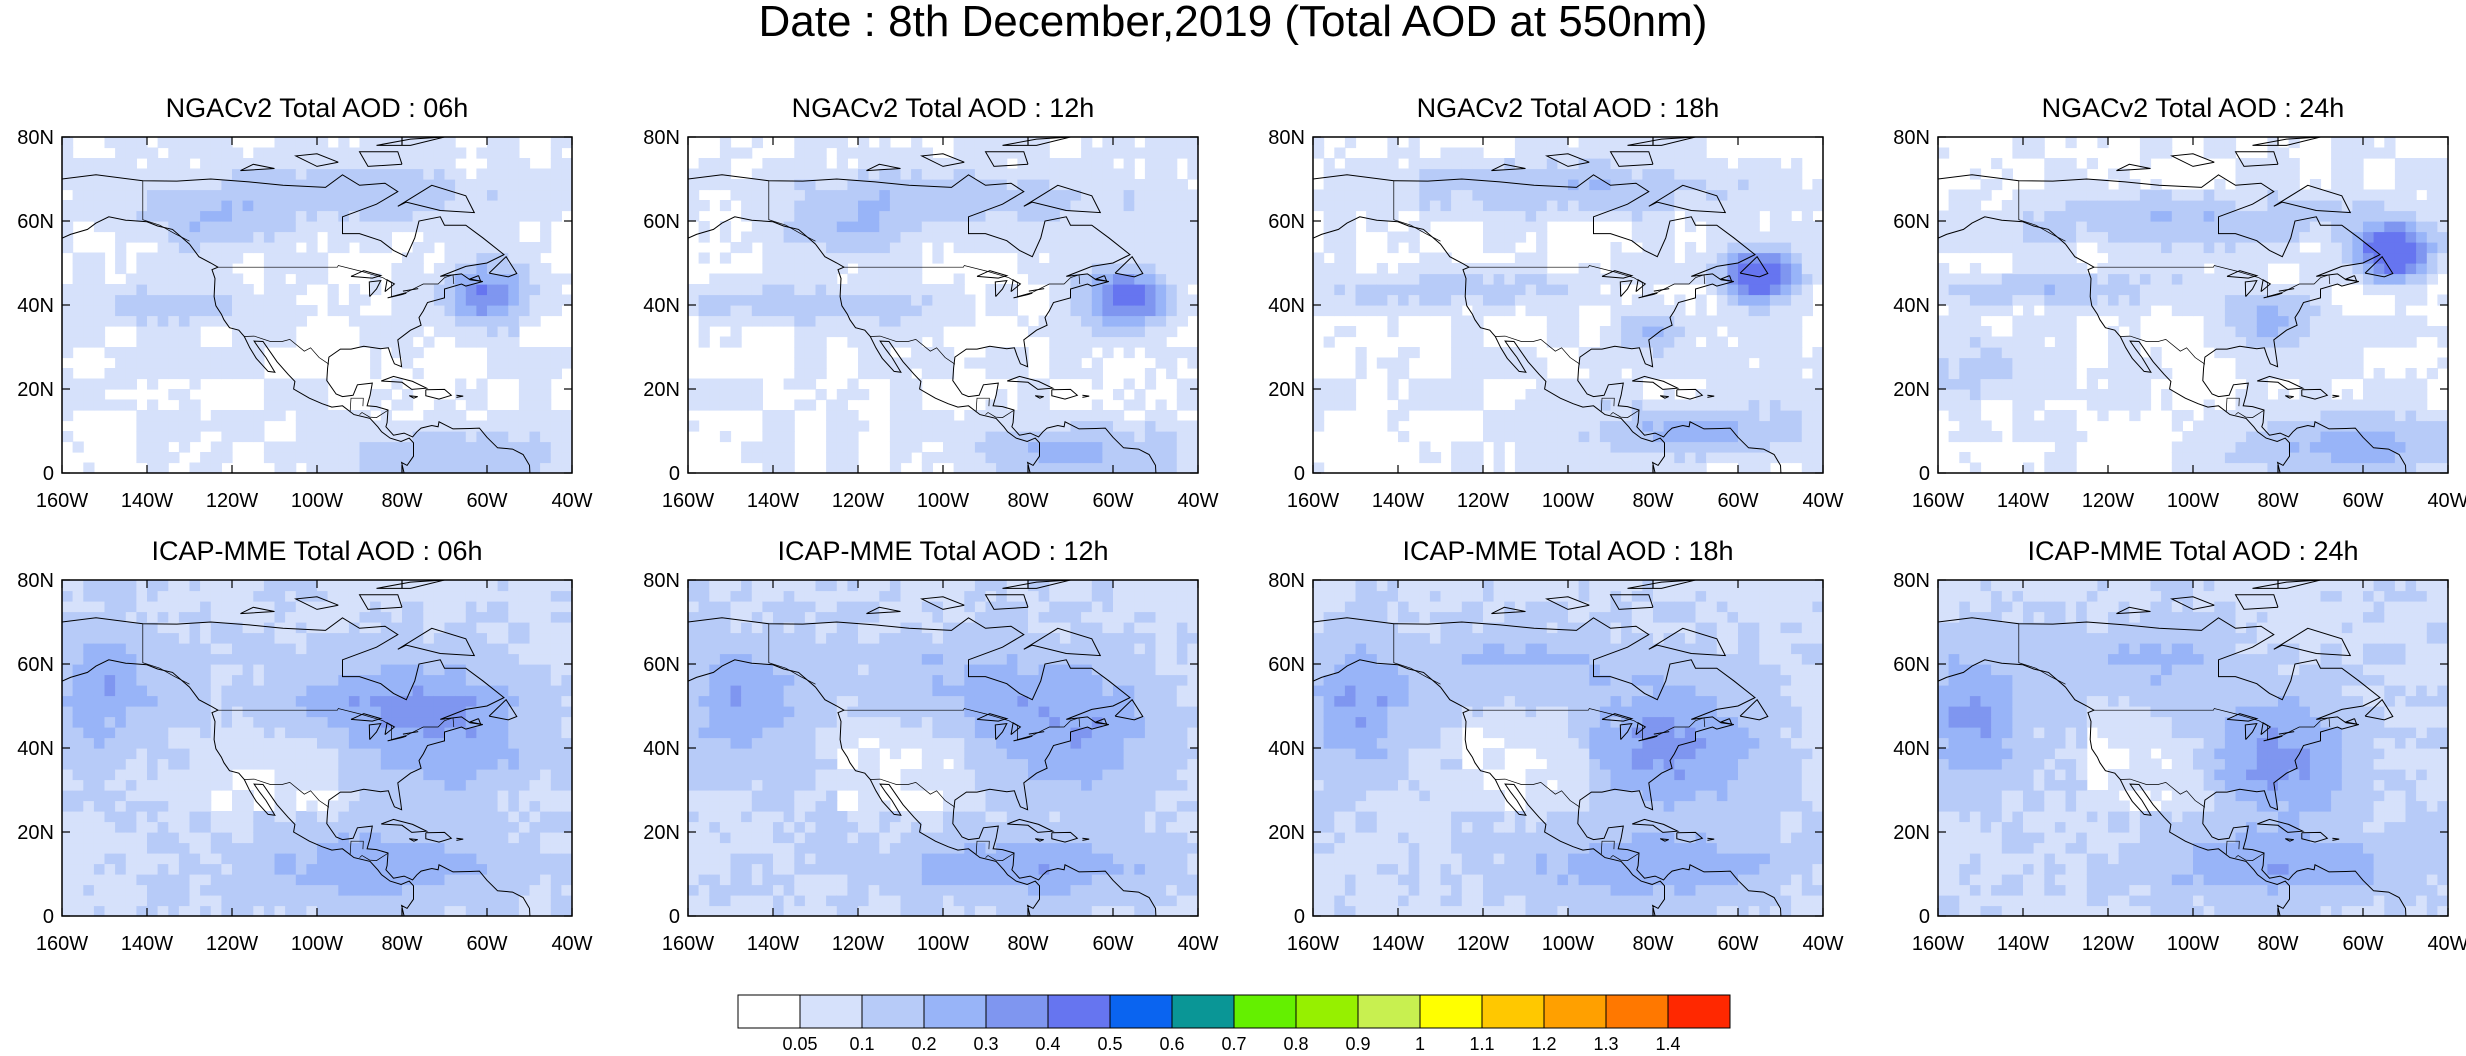 This screenshot has height=1056, width=2466. What do you see at coordinates (1543, 1044) in the screenshot?
I see `colorbar-label: 1.2` at bounding box center [1543, 1044].